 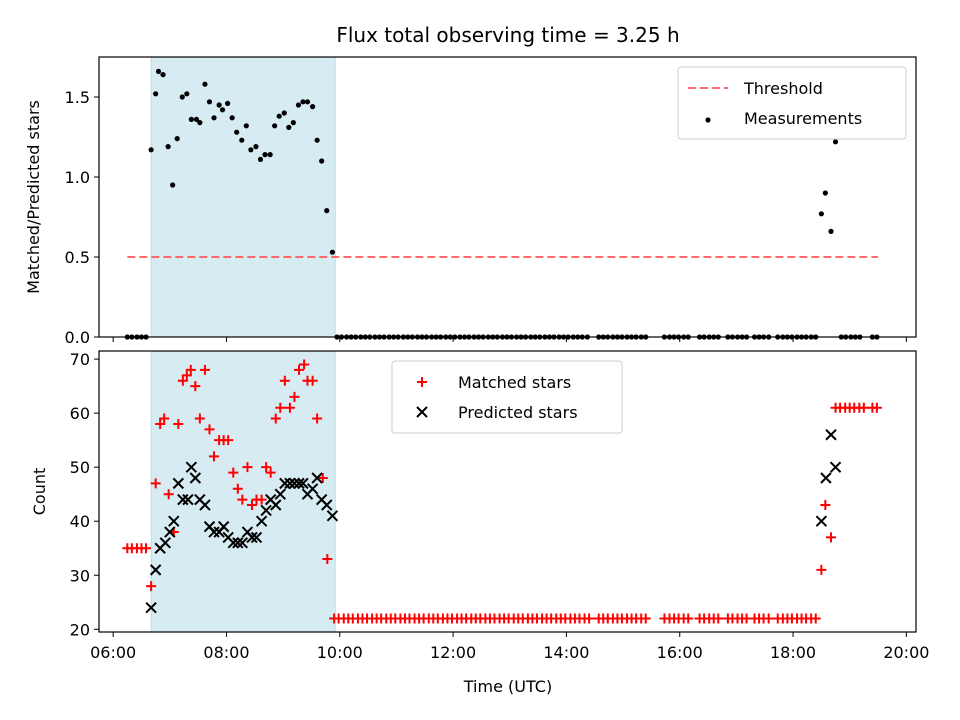 I want to click on x-tick-label: 14:00, so click(x=566, y=652).